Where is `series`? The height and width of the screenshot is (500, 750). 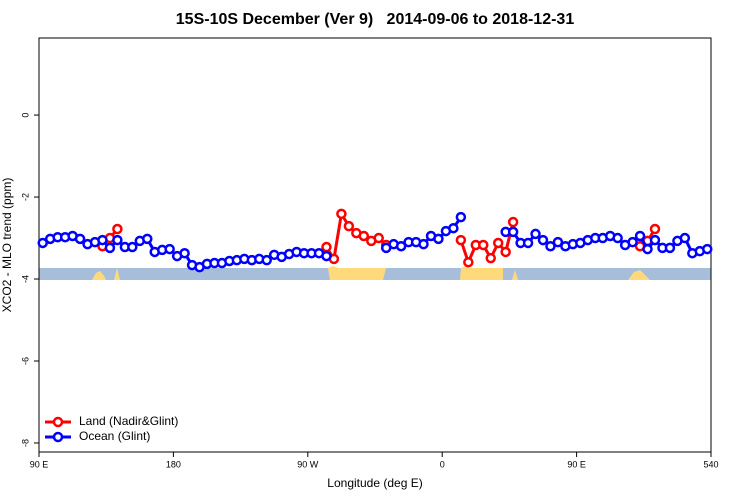
series is located at coordinates (375, 242).